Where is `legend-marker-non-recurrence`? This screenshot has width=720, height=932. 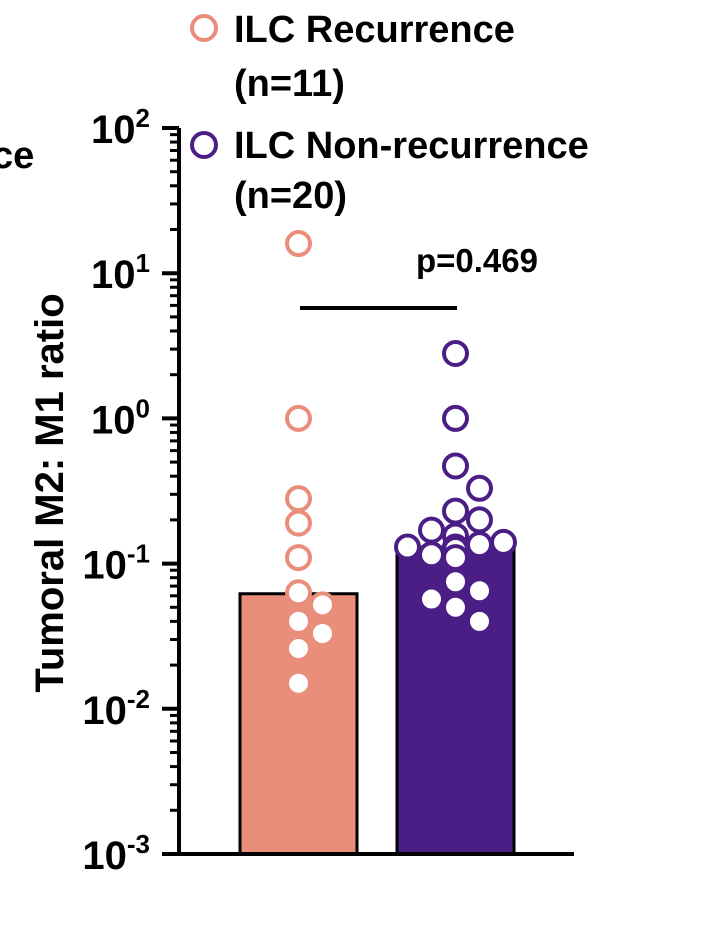 legend-marker-non-recurrence is located at coordinates (204, 145).